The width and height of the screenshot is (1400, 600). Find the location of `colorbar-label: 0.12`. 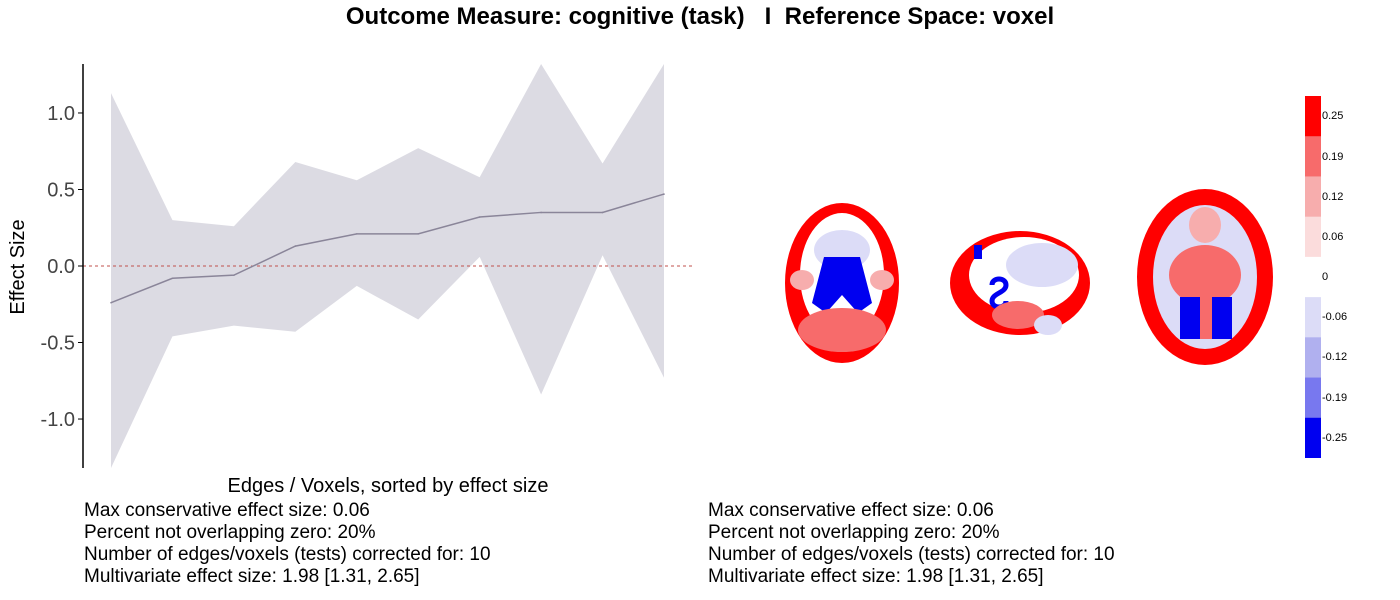

colorbar-label: 0.12 is located at coordinates (1333, 197).